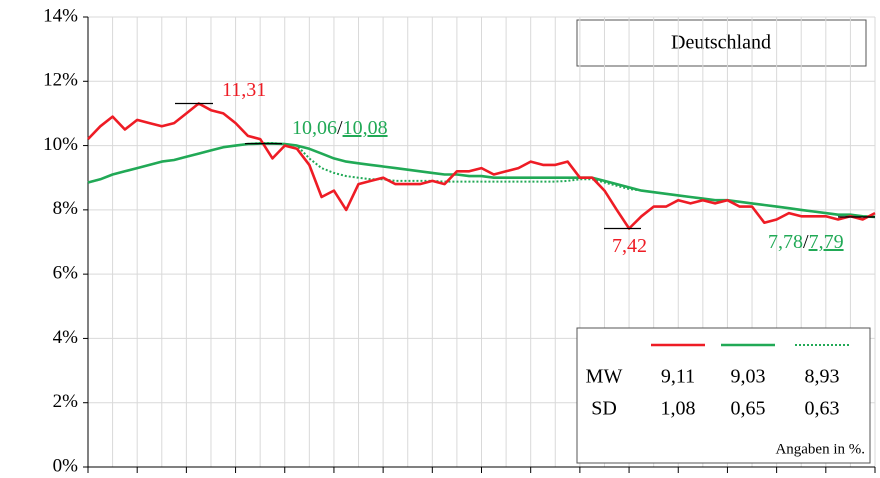  Describe the element at coordinates (678, 409) in the screenshot. I see `stats-value: 1,08` at that location.